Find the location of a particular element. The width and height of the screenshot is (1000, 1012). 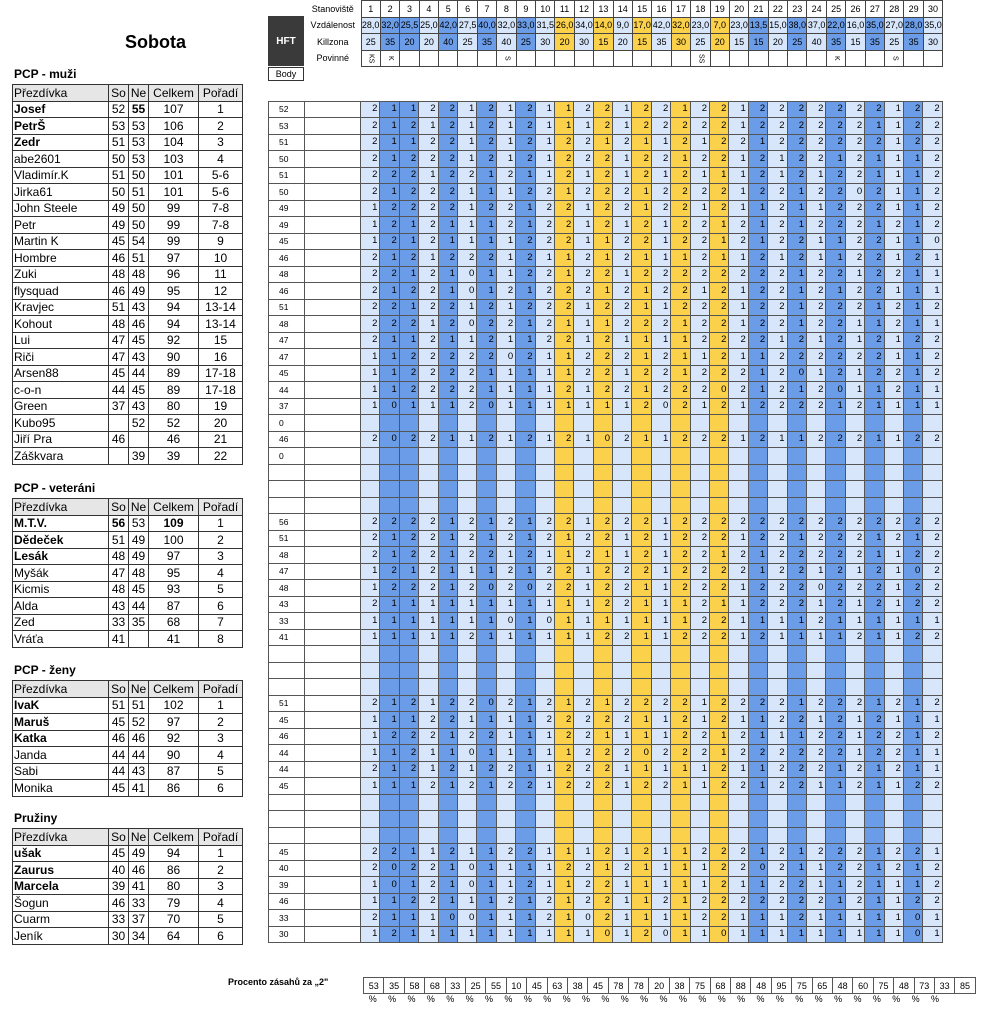

body-cell: 39 is located at coordinates (286, 885).